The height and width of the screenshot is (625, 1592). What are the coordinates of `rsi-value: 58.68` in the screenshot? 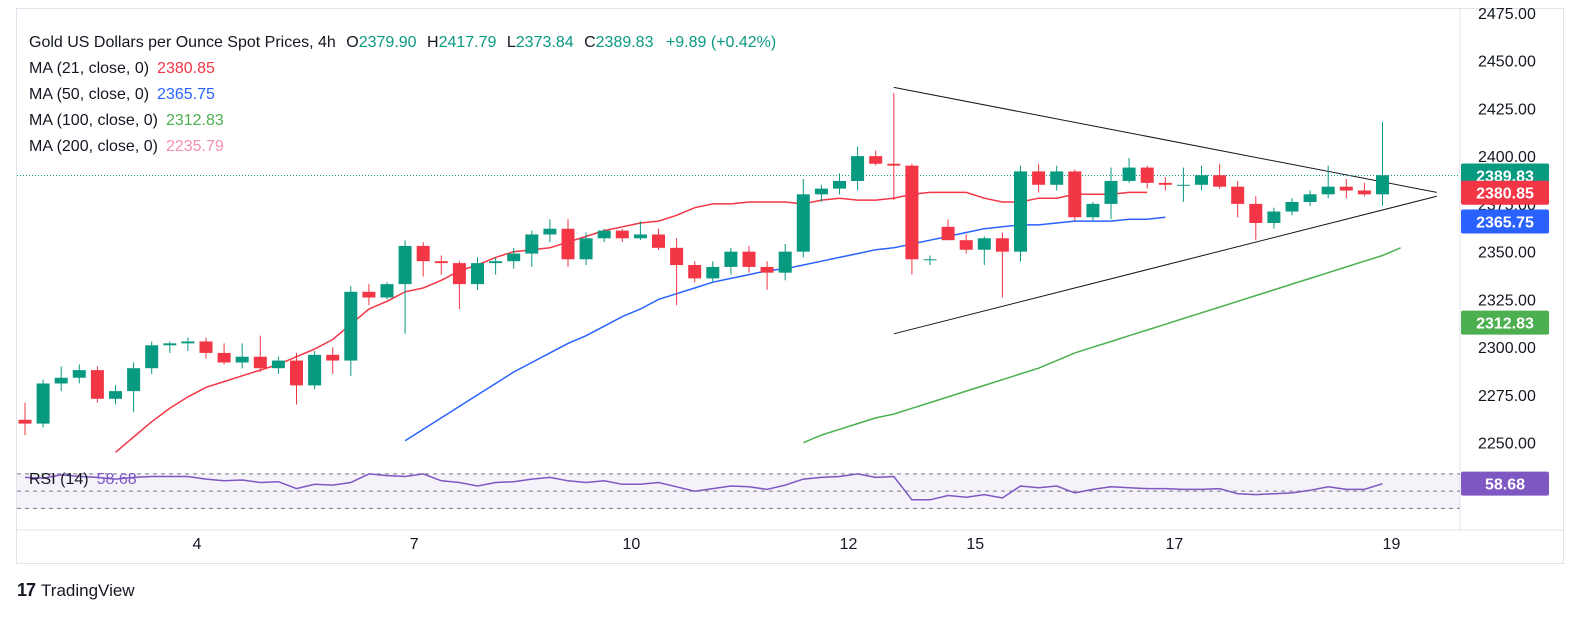 It's located at (116, 479).